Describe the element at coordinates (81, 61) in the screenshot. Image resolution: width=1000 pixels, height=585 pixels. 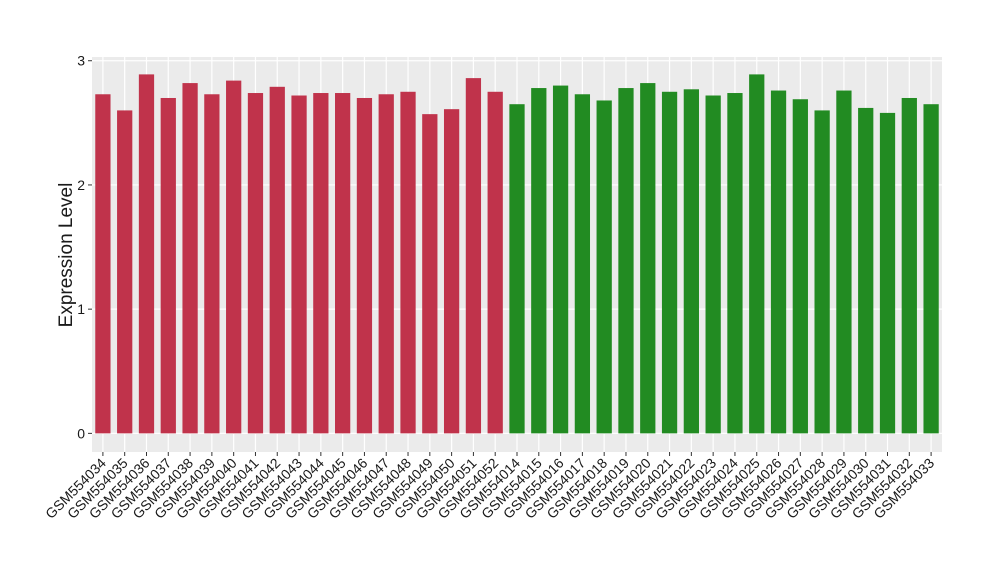
I see `y-tick-label: 3` at that location.